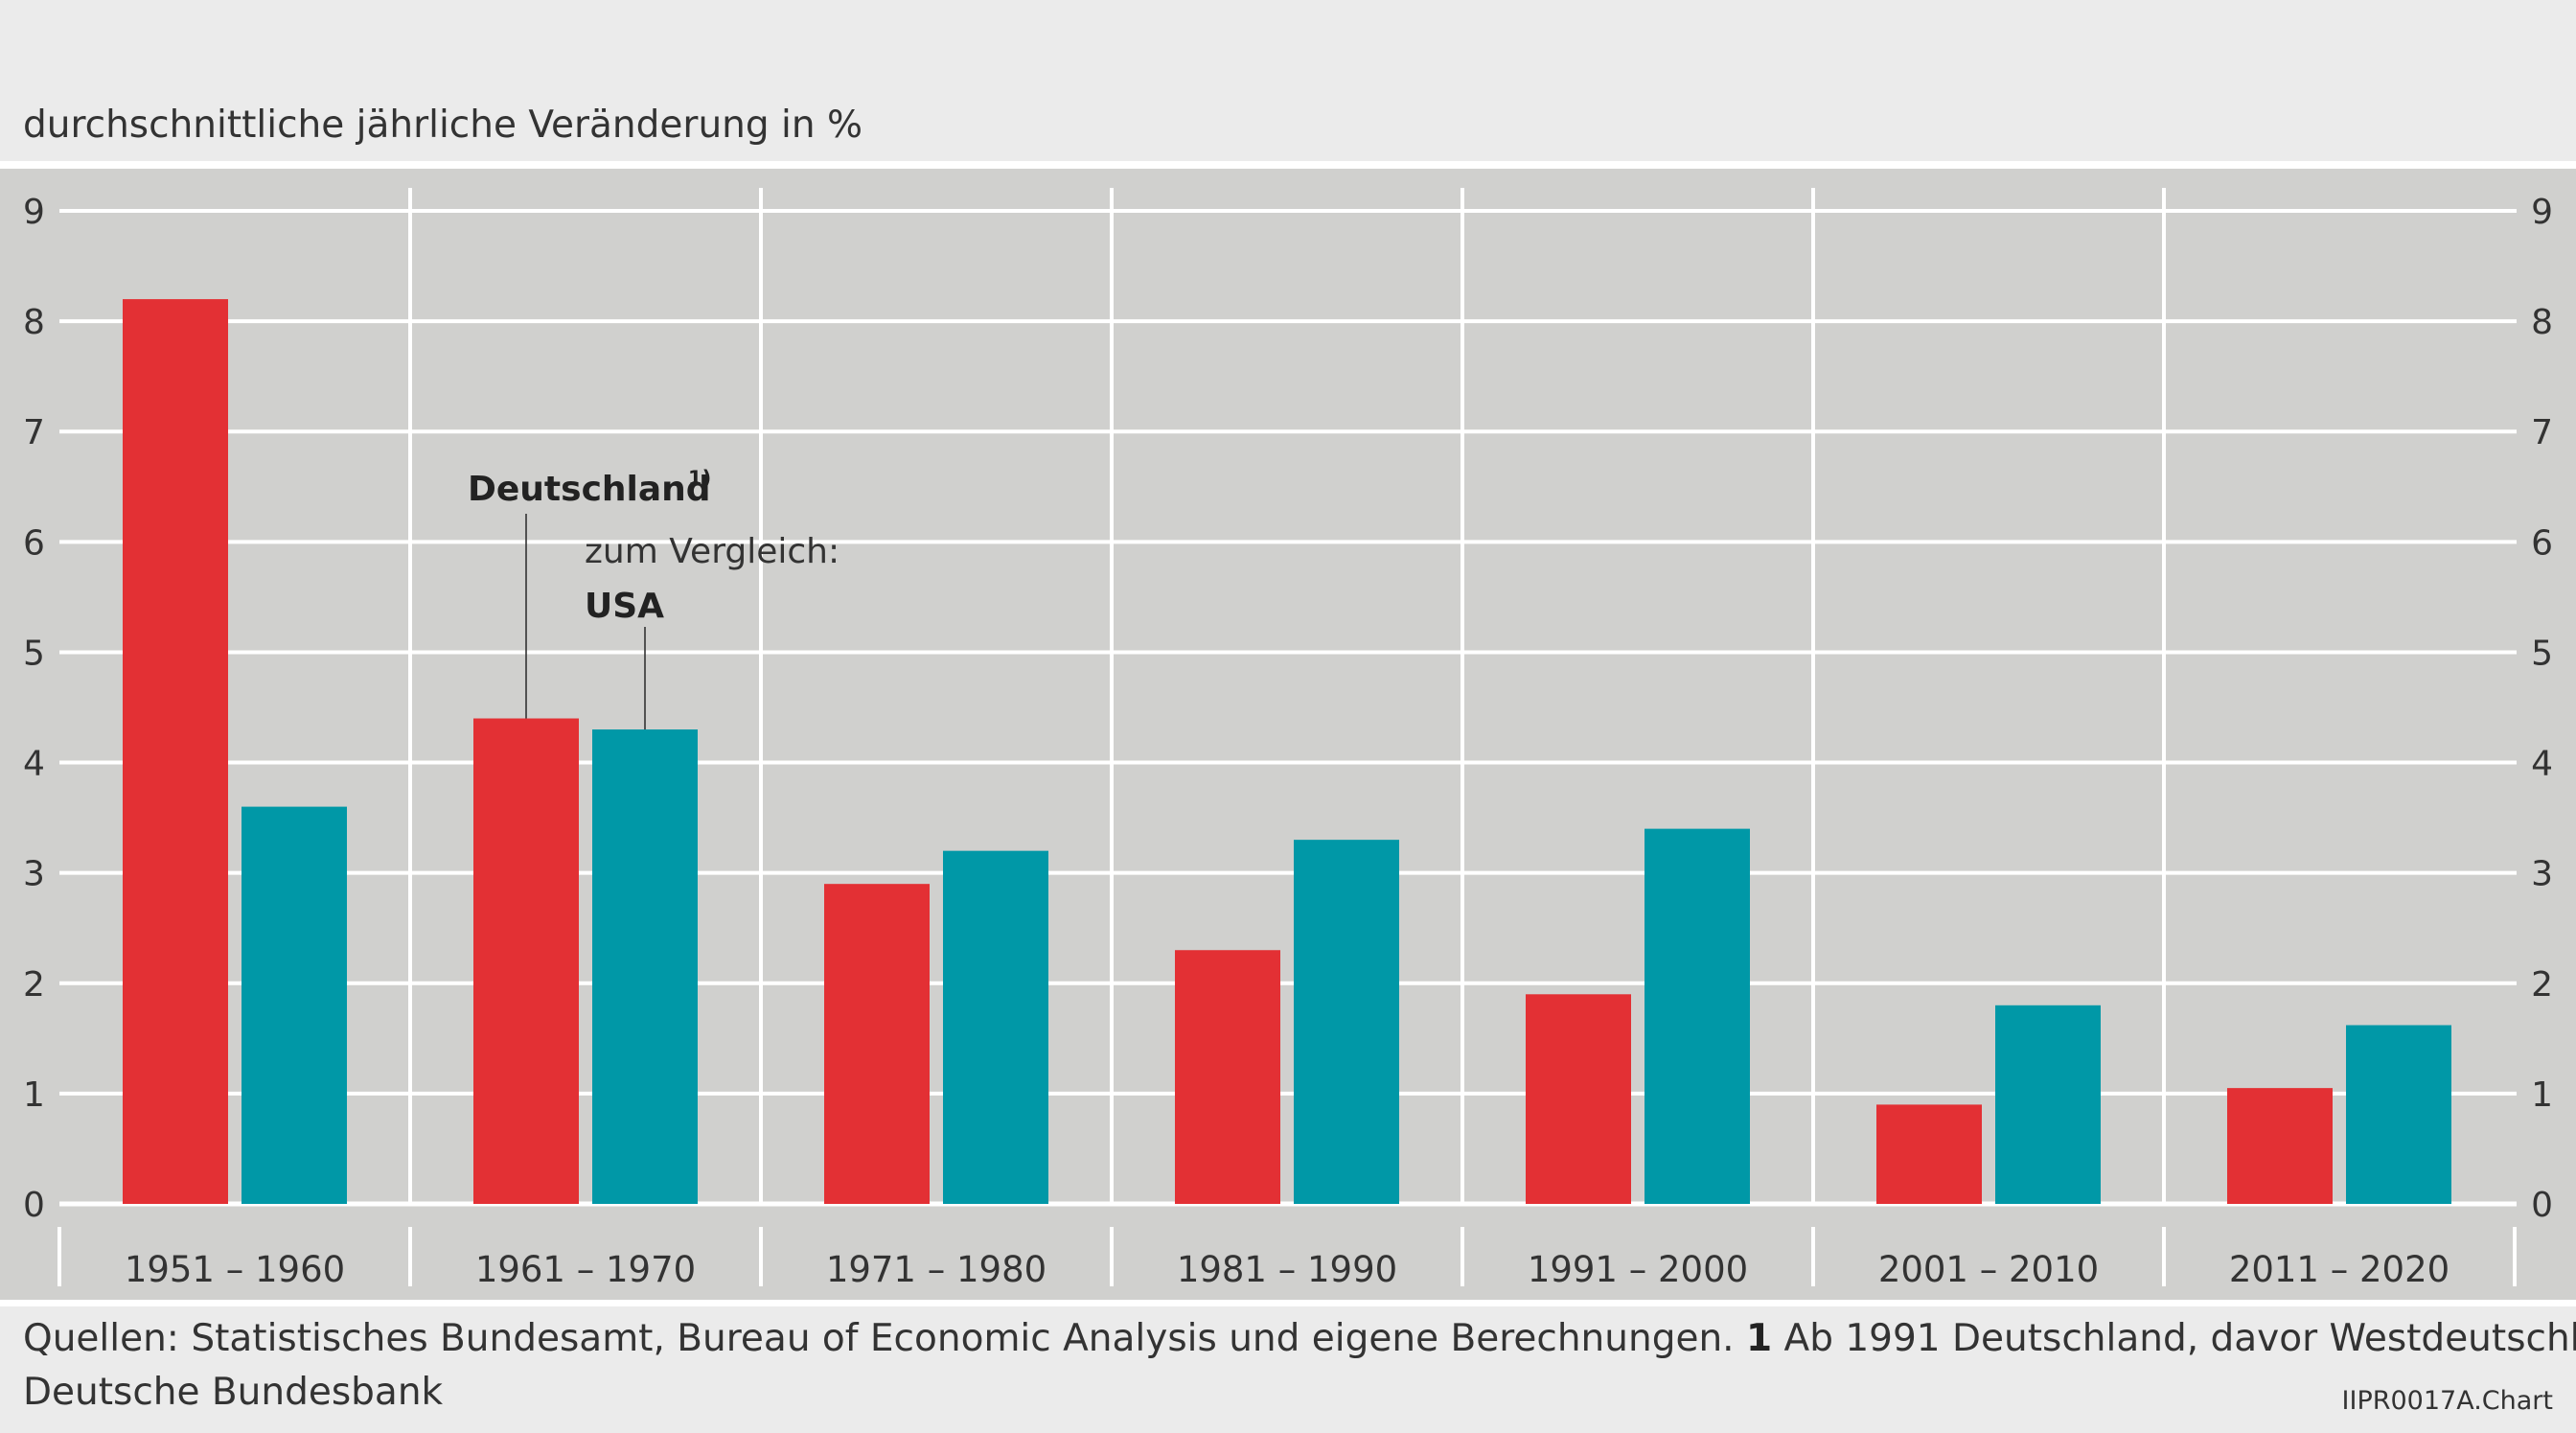  Describe the element at coordinates (233, 1392) in the screenshot. I see `publisher-label: Deutsche Bundesbank` at that location.